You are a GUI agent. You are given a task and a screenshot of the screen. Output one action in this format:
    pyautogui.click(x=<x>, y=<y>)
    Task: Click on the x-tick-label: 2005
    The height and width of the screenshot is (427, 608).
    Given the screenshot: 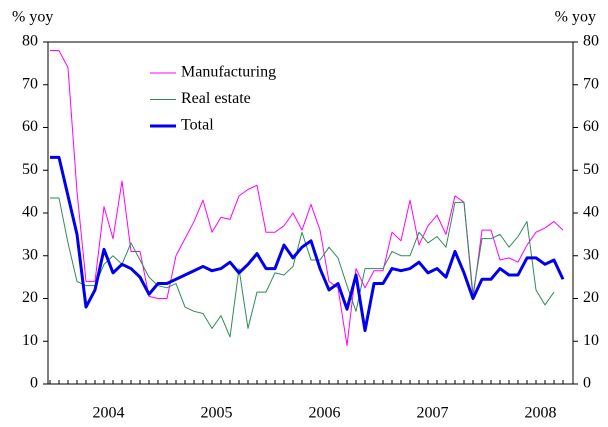 What is the action you would take?
    pyautogui.click(x=217, y=413)
    